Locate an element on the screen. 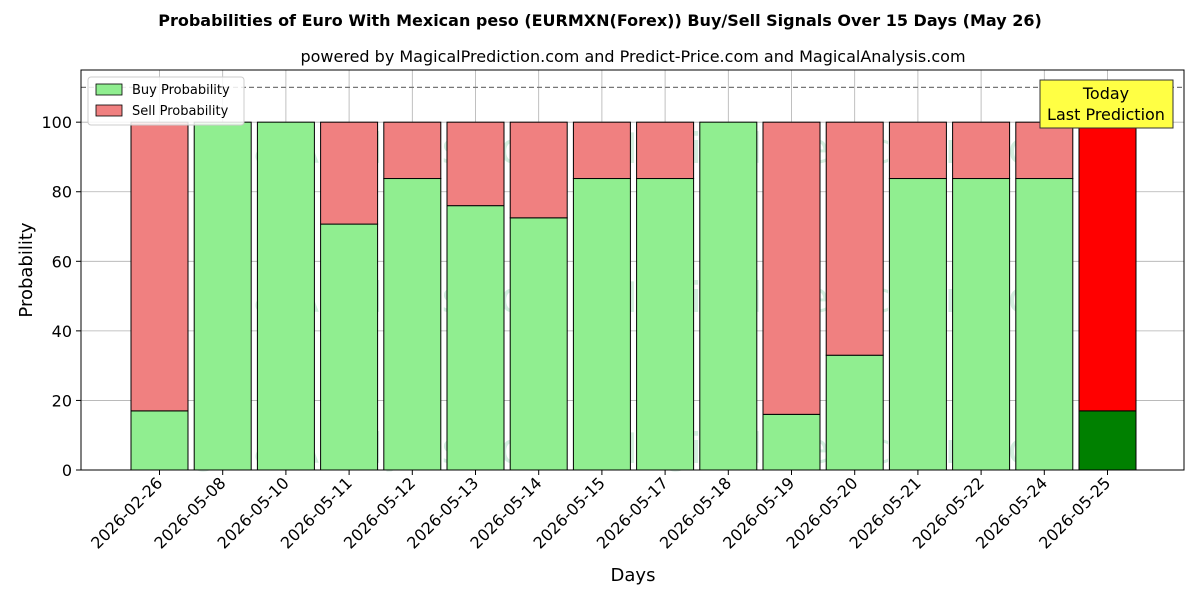 The width and height of the screenshot is (1200, 600). y-ticks: 0 20 40 60 80 100 is located at coordinates (61, 296).